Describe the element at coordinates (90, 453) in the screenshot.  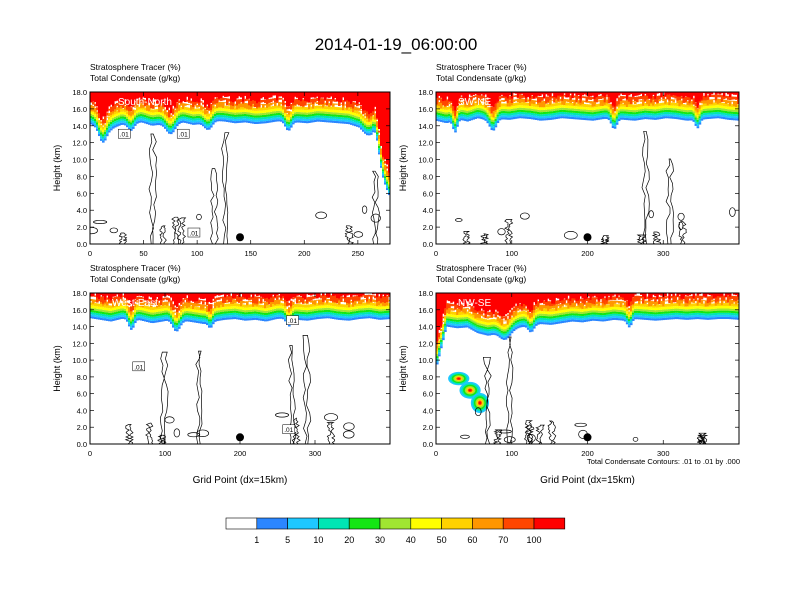
I see `x-tick-label: 0` at that location.